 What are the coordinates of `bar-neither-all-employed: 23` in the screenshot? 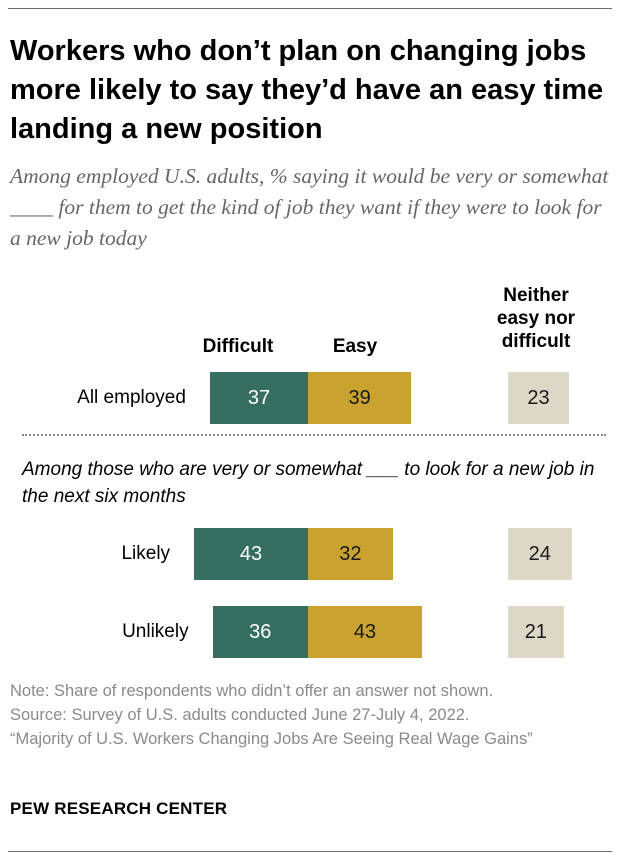 It's located at (538, 398).